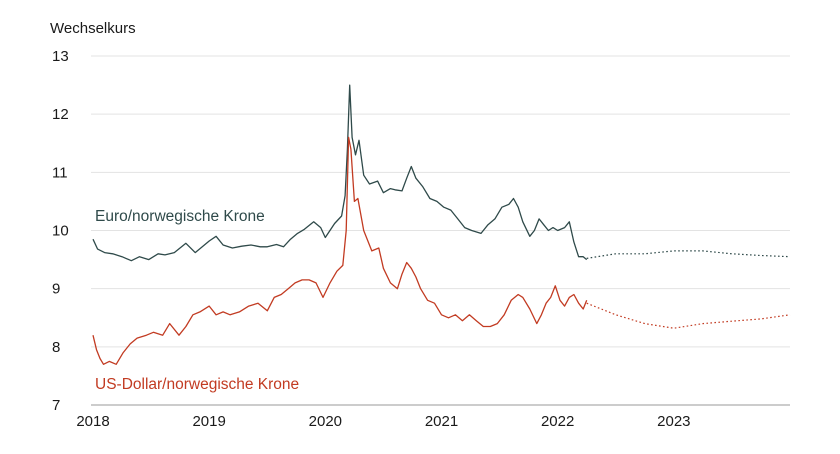  What do you see at coordinates (60, 56) in the screenshot?
I see `y-tick-label: 13` at bounding box center [60, 56].